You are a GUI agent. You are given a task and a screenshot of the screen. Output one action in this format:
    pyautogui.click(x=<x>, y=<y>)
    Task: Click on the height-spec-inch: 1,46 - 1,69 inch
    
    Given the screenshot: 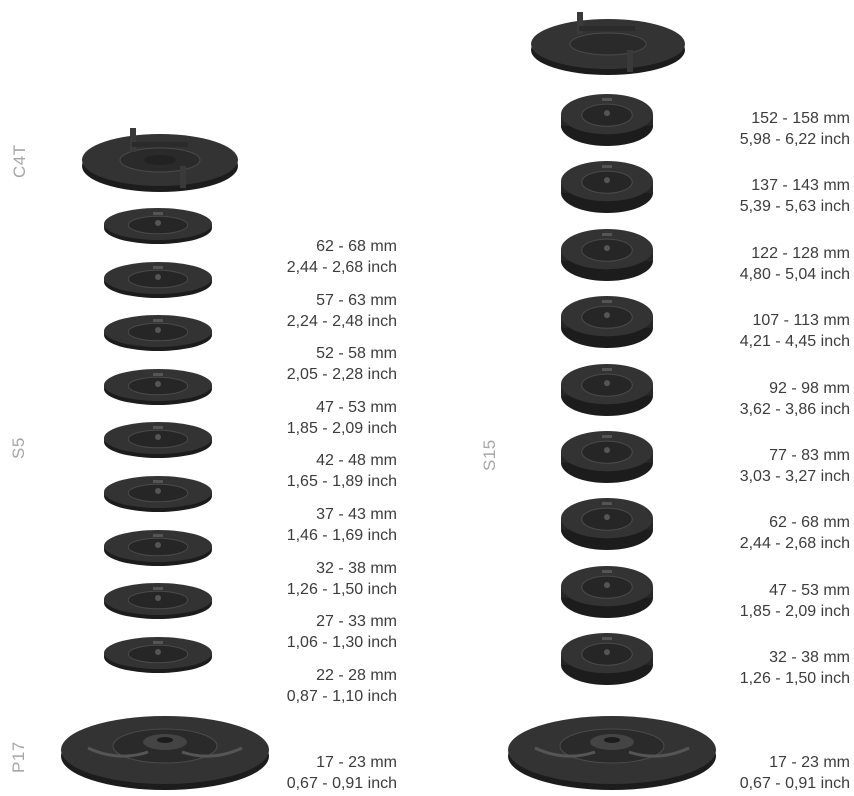 What is the action you would take?
    pyautogui.click(x=341, y=535)
    